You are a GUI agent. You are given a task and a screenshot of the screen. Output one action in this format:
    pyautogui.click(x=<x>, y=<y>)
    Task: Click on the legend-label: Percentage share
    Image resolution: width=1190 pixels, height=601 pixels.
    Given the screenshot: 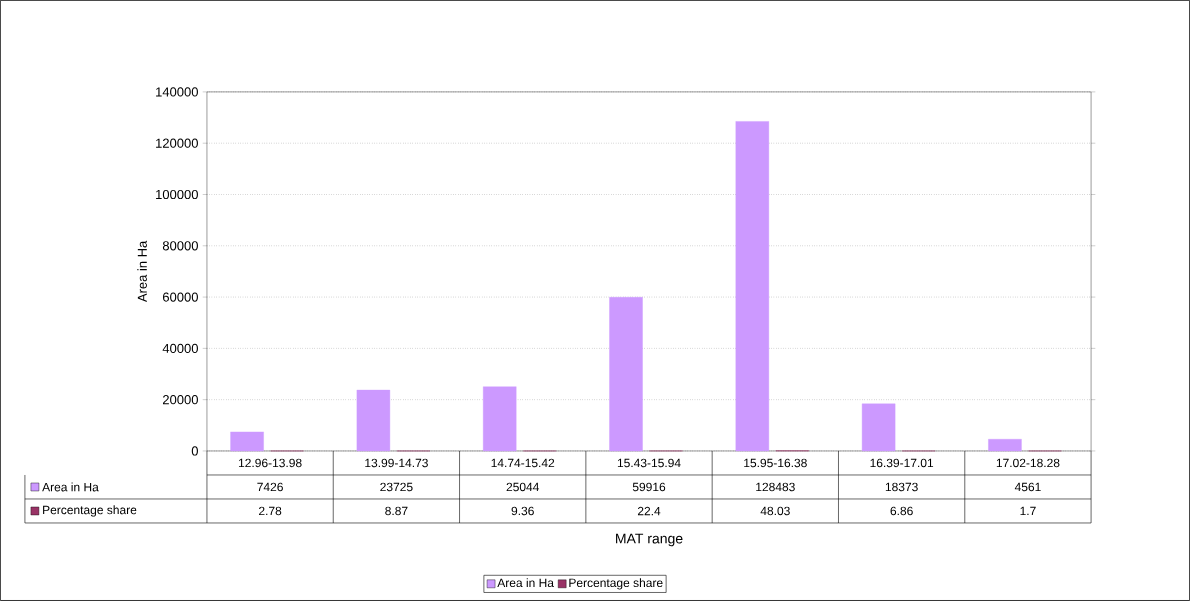 What is the action you would take?
    pyautogui.click(x=616, y=584)
    